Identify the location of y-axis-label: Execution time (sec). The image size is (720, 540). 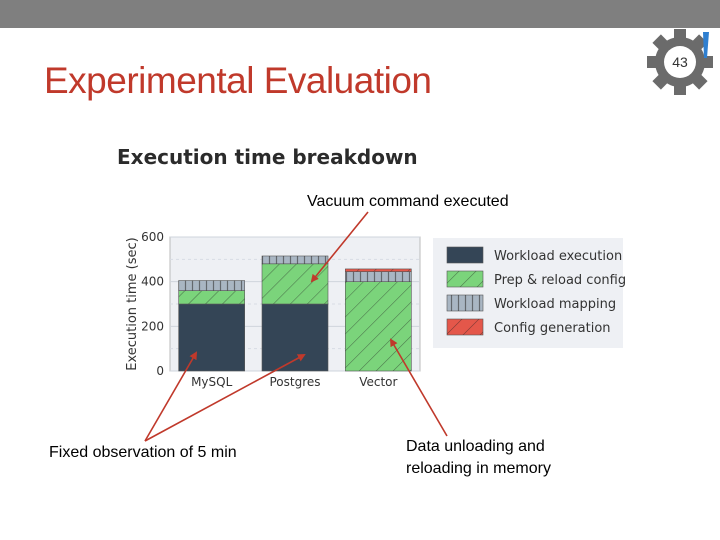
(132, 304).